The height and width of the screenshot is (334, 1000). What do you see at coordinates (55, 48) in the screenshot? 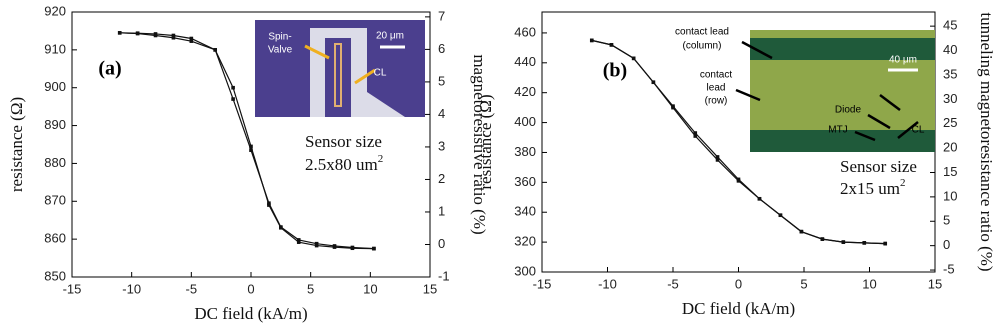
I see `y-tick-label: 910` at bounding box center [55, 48].